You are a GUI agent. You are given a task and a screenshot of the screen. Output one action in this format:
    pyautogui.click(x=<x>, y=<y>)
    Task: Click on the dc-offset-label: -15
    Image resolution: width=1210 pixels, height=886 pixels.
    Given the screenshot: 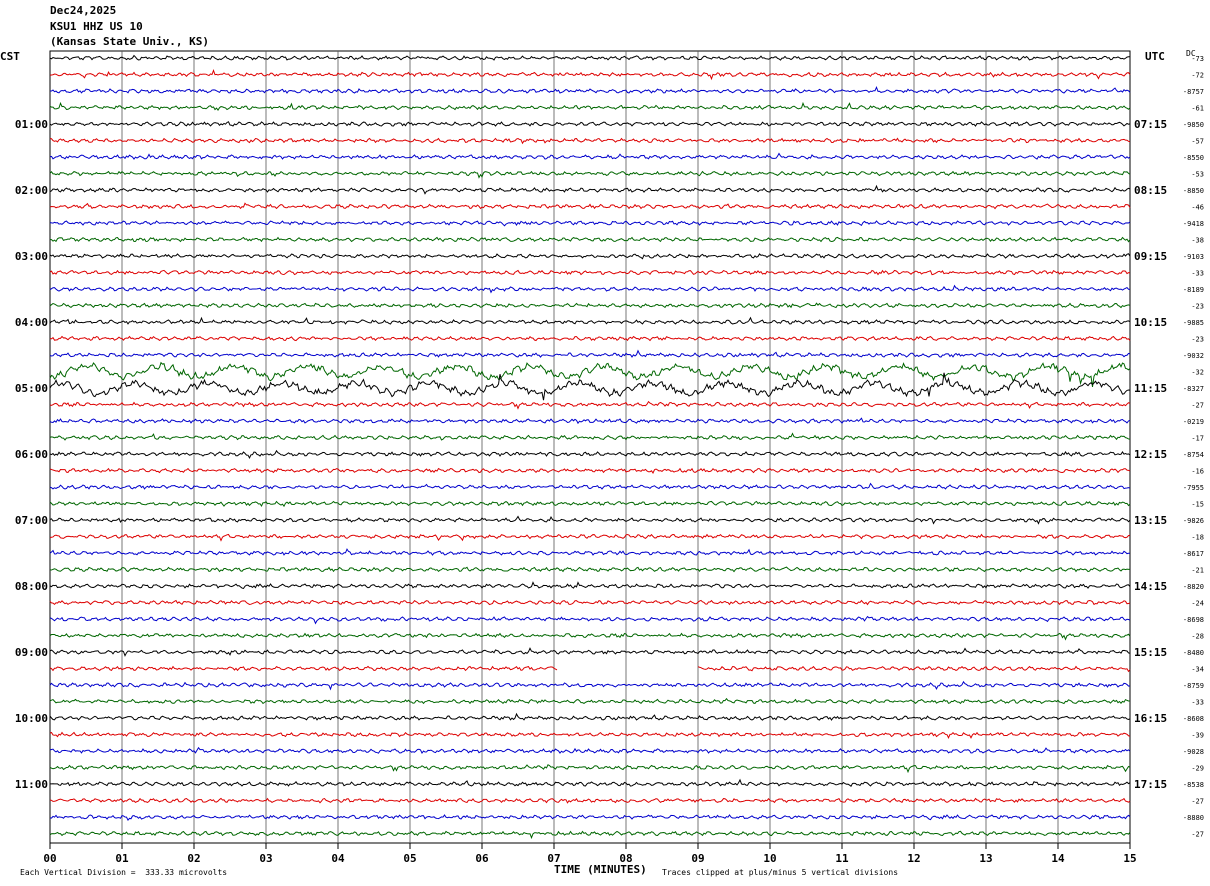 What is the action you would take?
    pyautogui.click(x=1197, y=505)
    